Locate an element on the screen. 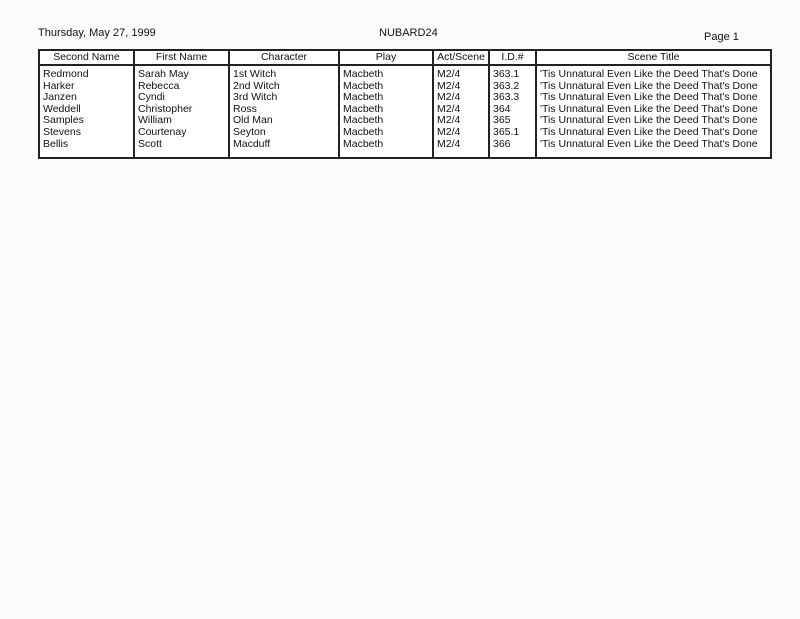 The height and width of the screenshot is (619, 800). table-cell: 363.3 is located at coordinates (506, 97).